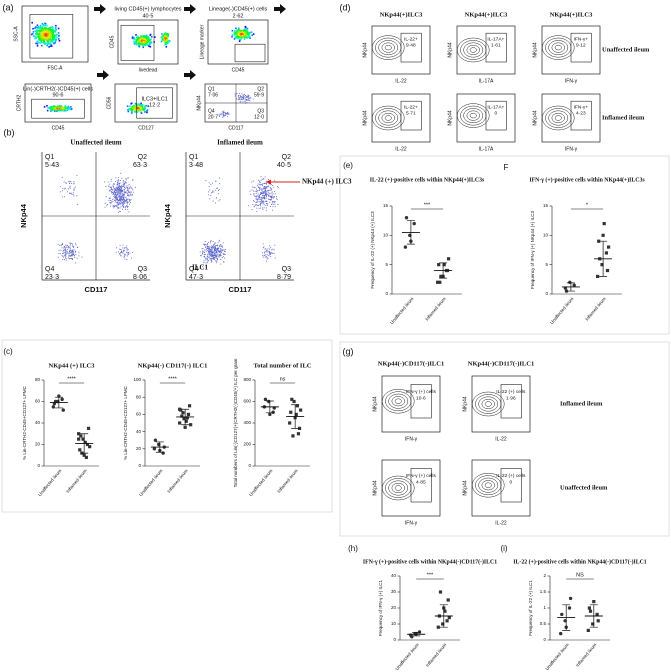  I want to click on x-axis-label: IFN-γ, so click(571, 149).